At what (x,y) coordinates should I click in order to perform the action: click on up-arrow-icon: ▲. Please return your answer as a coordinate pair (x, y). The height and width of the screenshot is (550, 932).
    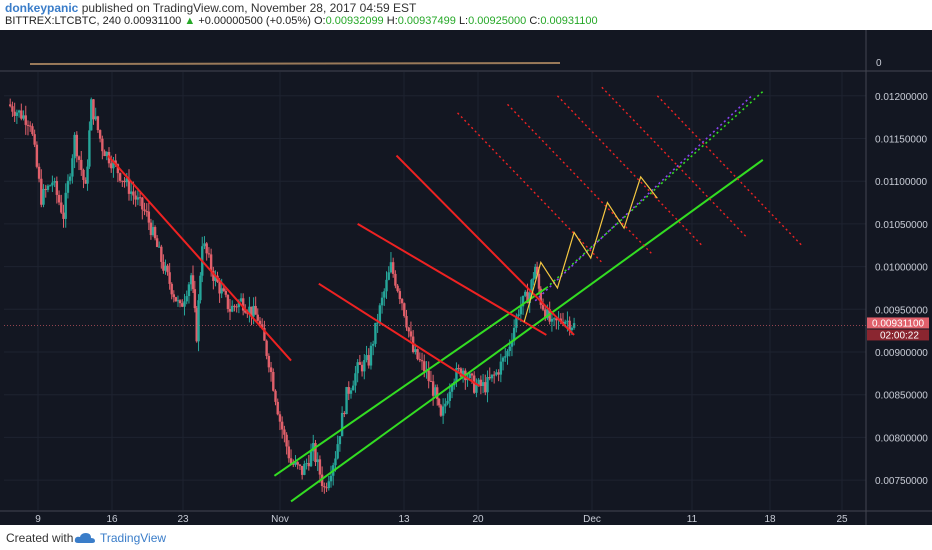
    Looking at the image, I should click on (190, 21).